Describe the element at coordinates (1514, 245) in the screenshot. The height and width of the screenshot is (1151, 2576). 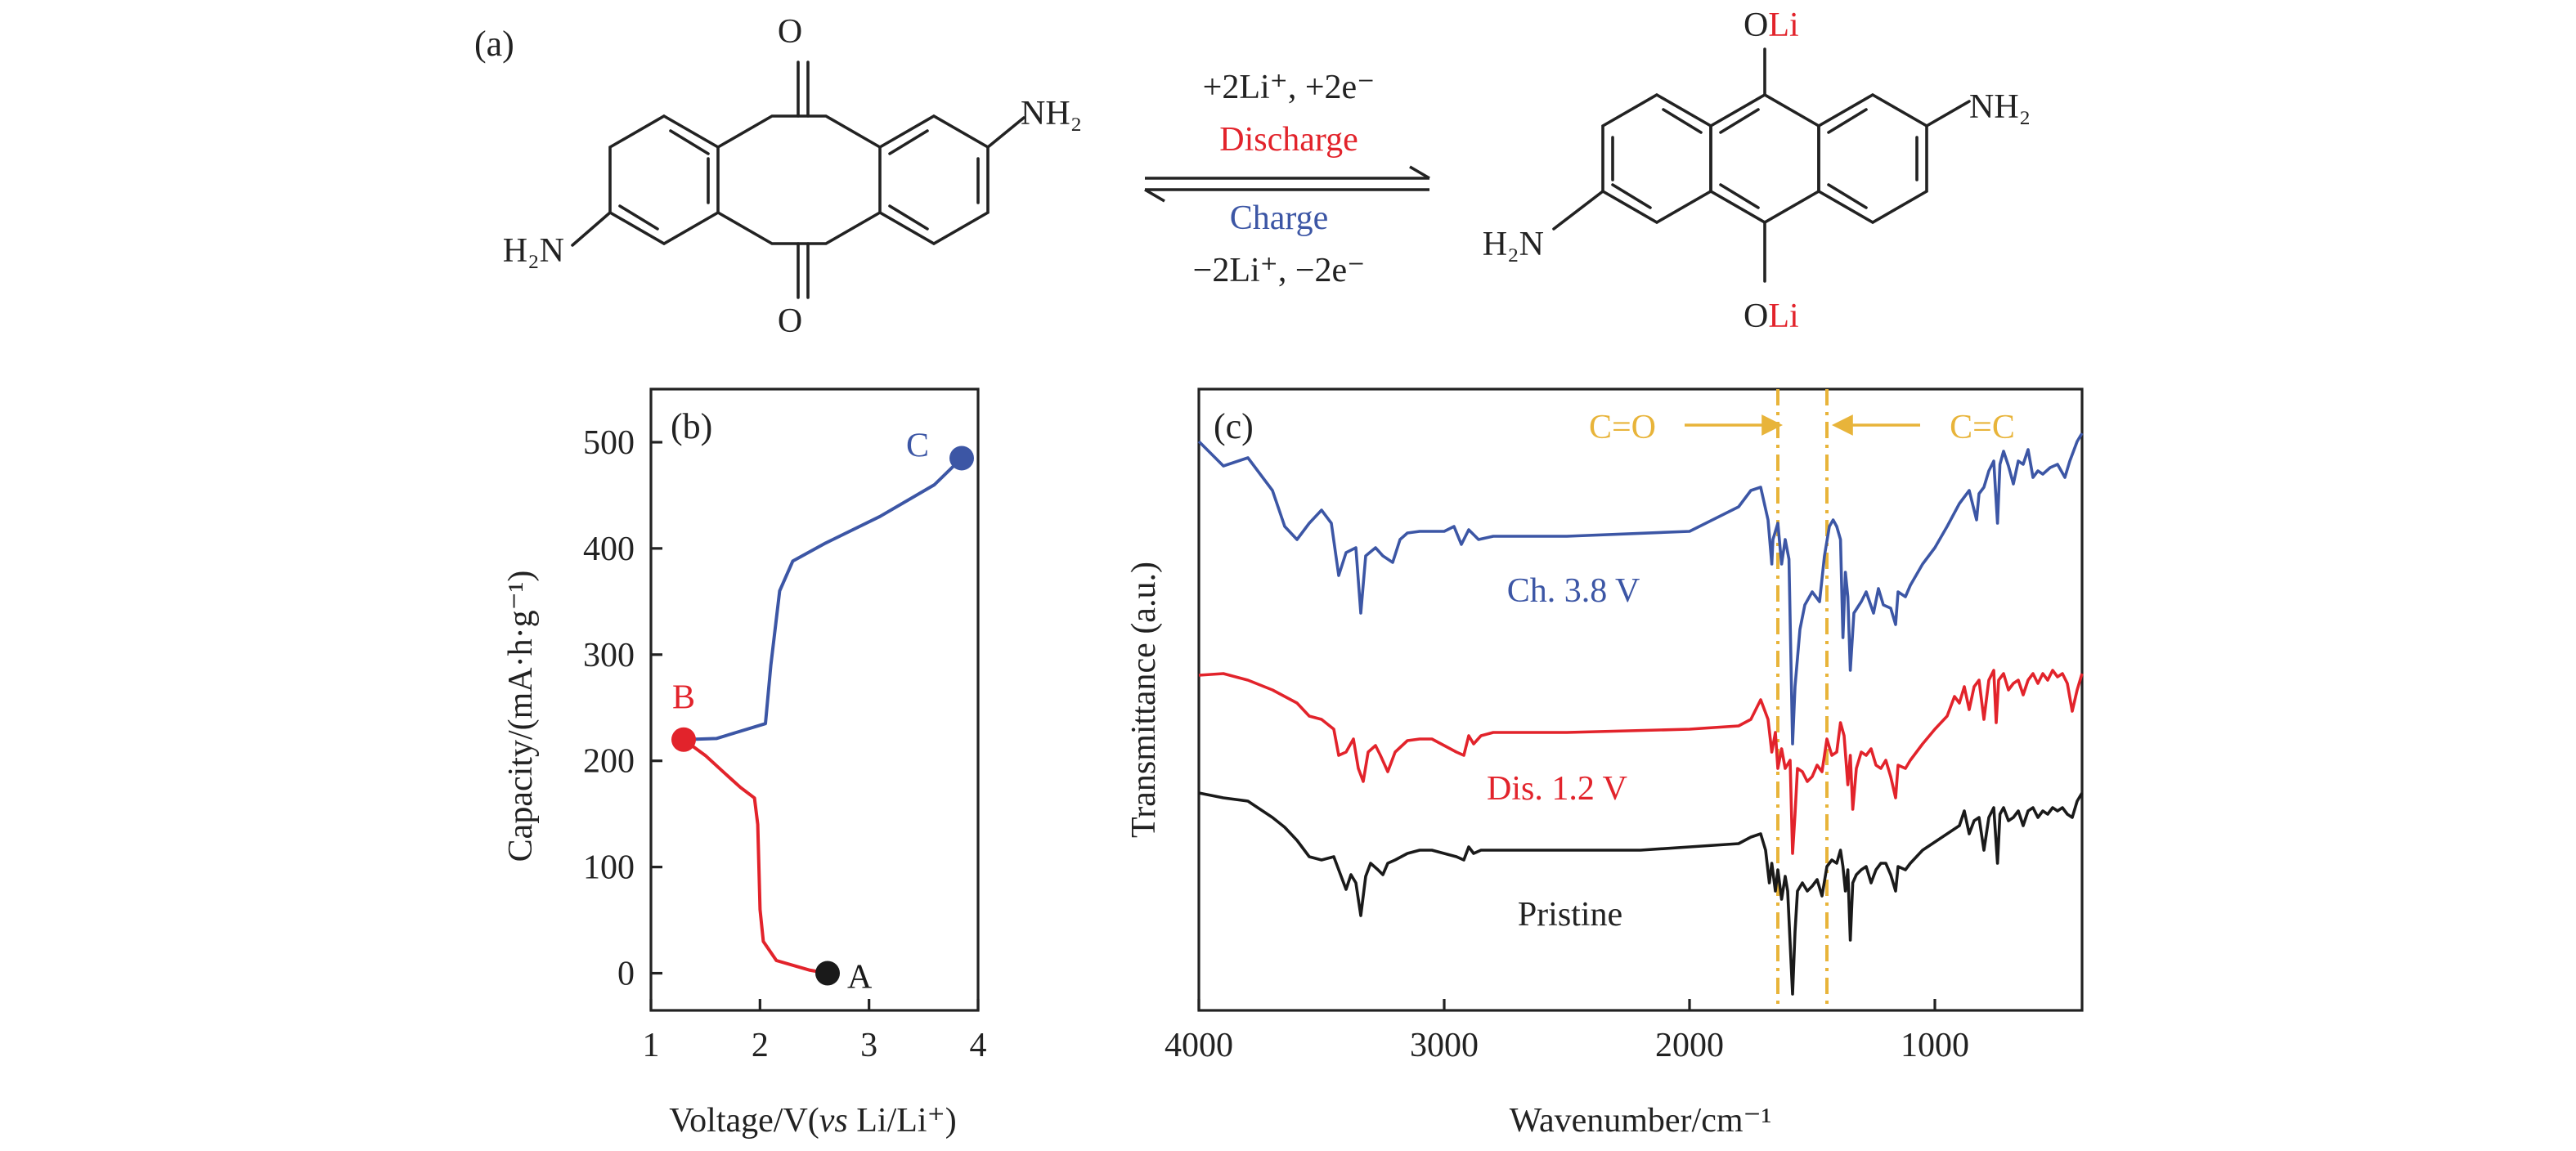
I see `right-h2n-label: H₂N` at that location.